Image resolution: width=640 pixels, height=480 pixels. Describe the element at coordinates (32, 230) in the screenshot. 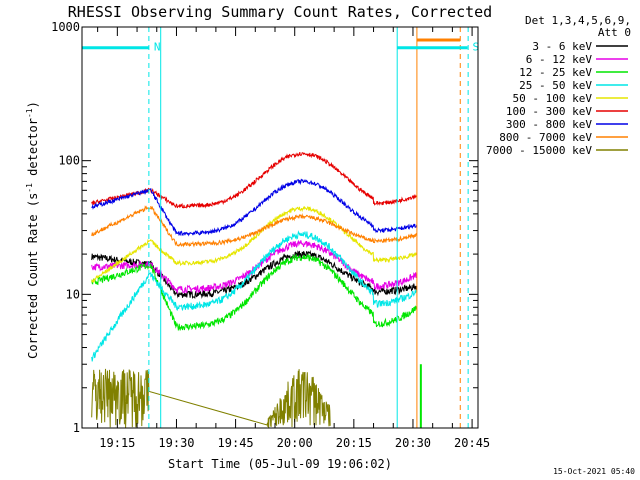

I see `y-axis-label: Corrected Count Rate (s-1 detector-1)` at that location.